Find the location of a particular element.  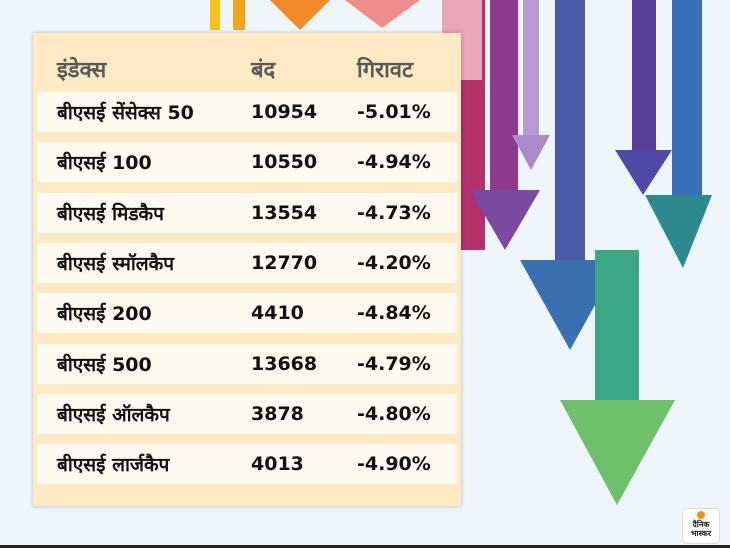

table-row: बीएसई 500 13668 -4.79% is located at coordinates (247, 363).